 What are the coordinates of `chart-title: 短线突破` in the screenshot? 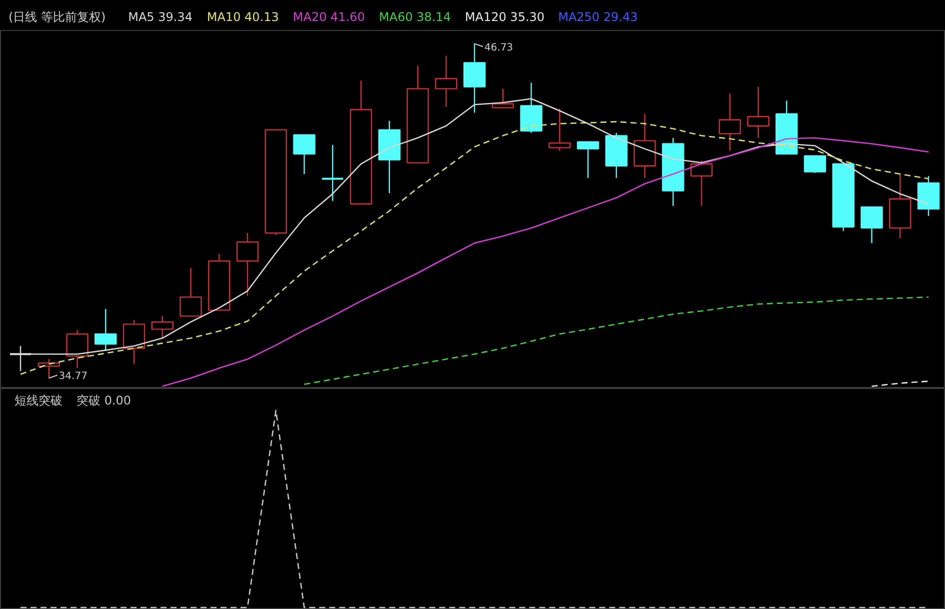 It's located at (38, 401).